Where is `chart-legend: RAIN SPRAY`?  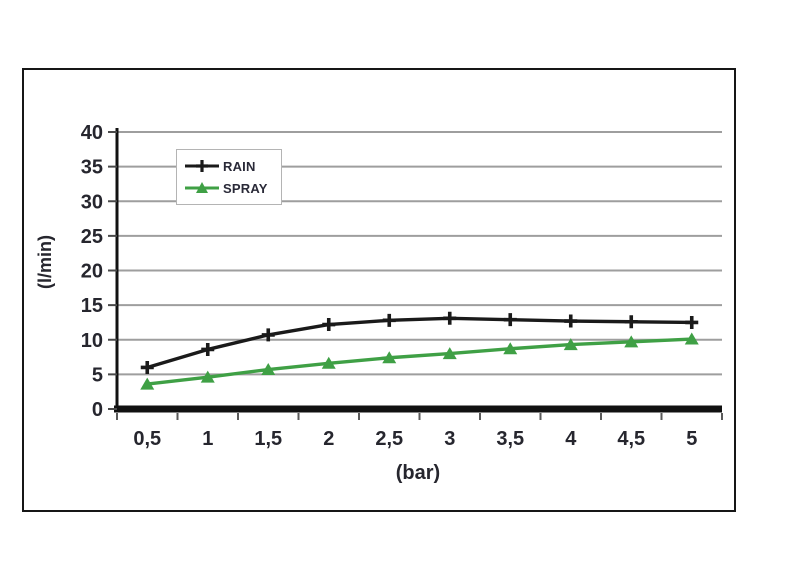 chart-legend: RAIN SPRAY is located at coordinates (229, 177).